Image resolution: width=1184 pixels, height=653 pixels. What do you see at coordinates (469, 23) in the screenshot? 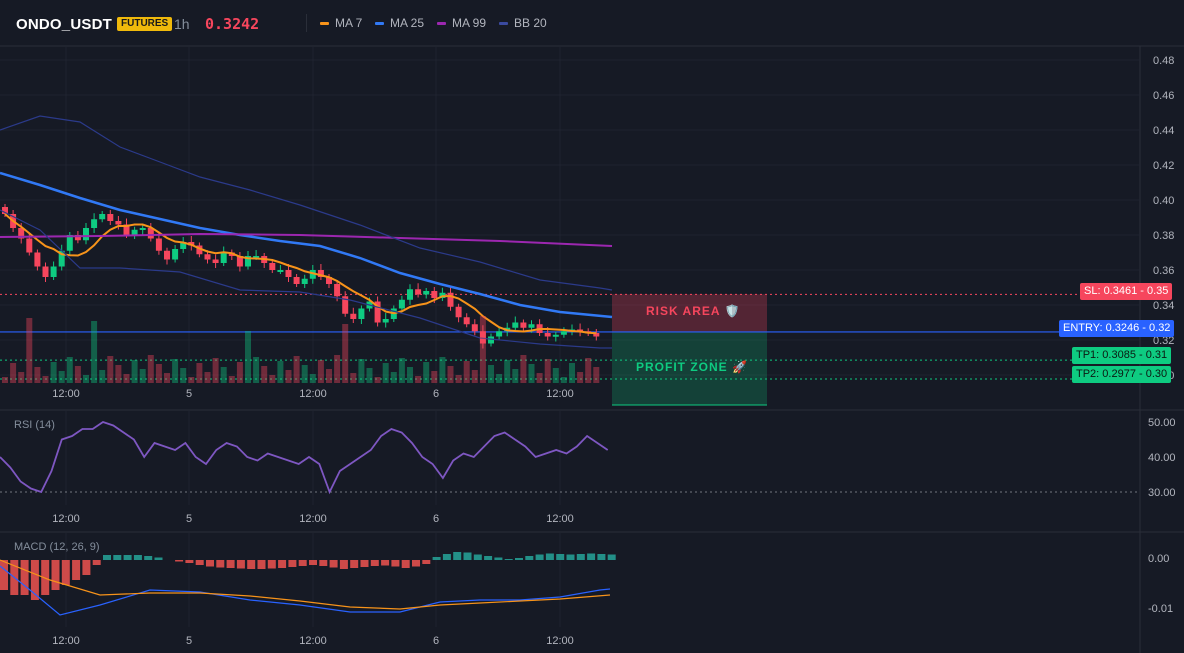
I see `legend-ma99-label: MA 99` at bounding box center [469, 23].